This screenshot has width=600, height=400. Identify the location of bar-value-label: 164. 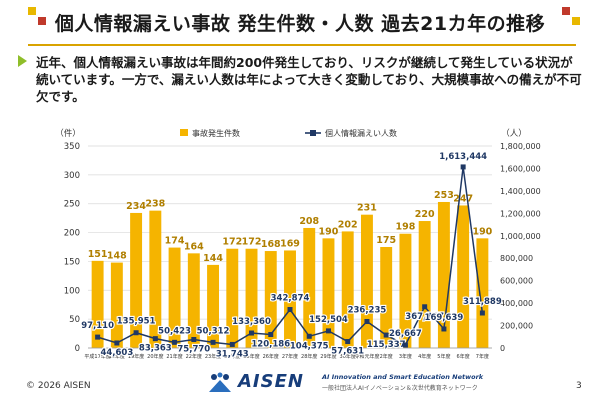
(194, 246).